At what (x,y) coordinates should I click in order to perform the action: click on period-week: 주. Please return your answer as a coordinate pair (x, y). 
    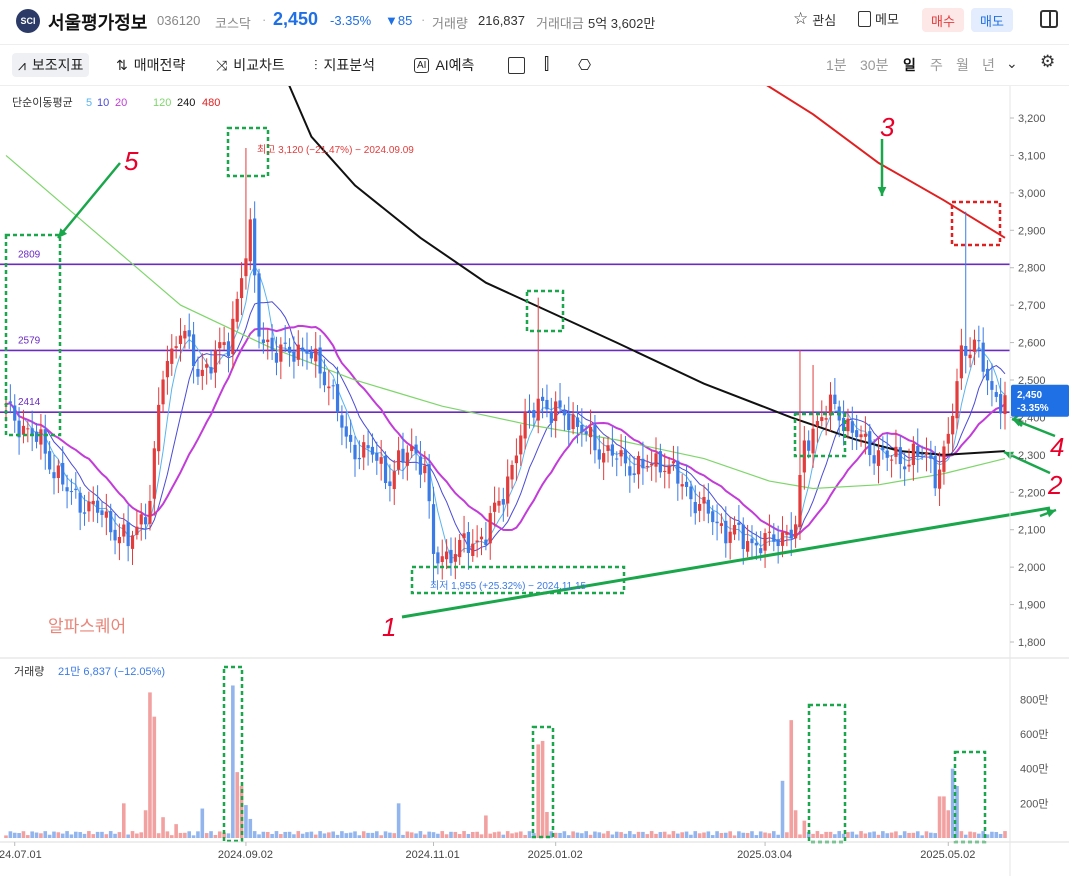
    Looking at the image, I should click on (936, 65).